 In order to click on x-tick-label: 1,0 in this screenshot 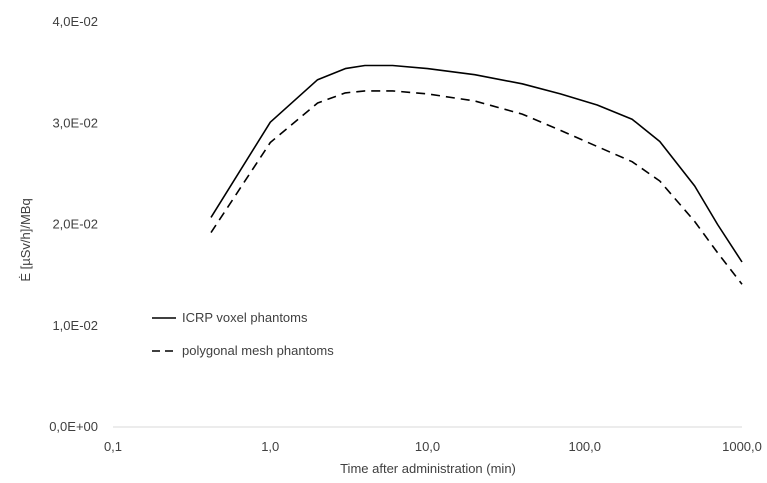, I will do `click(270, 446)`.